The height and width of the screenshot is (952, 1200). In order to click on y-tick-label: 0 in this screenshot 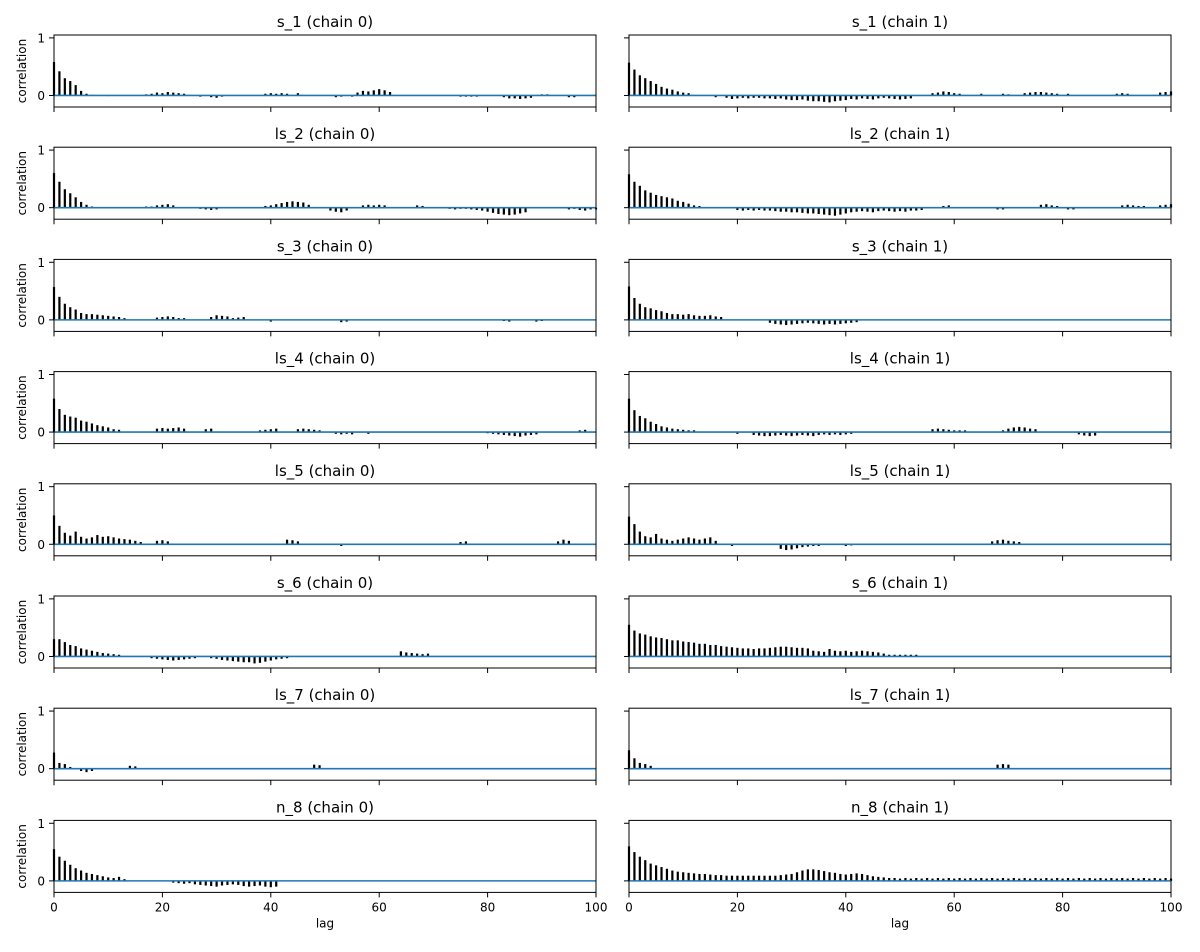, I will do `click(41, 208)`.